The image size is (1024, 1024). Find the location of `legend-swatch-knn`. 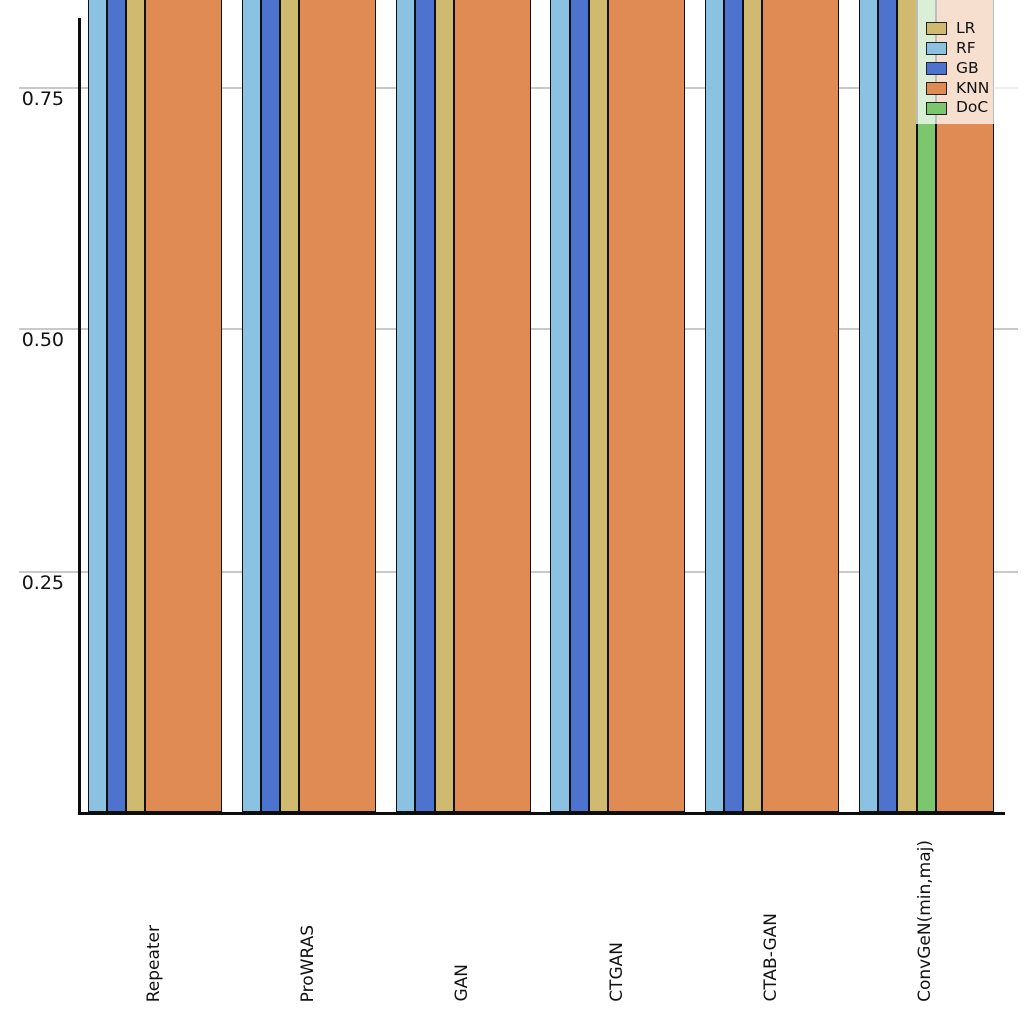

legend-swatch-knn is located at coordinates (936, 88).